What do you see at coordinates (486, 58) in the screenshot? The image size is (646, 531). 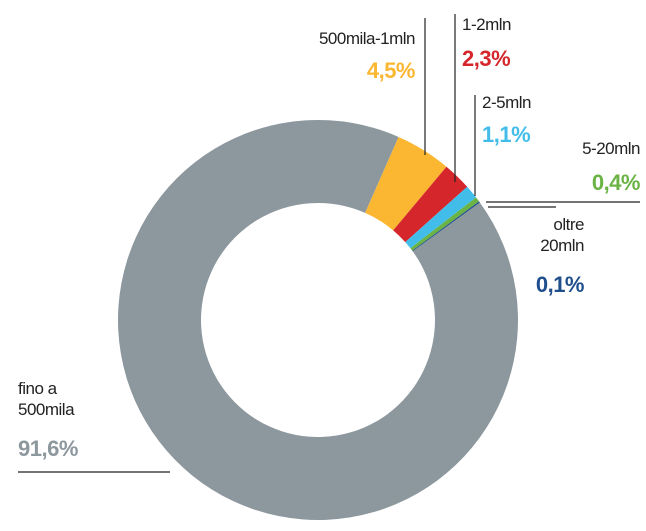 I see `value-label: 2,3%` at bounding box center [486, 58].